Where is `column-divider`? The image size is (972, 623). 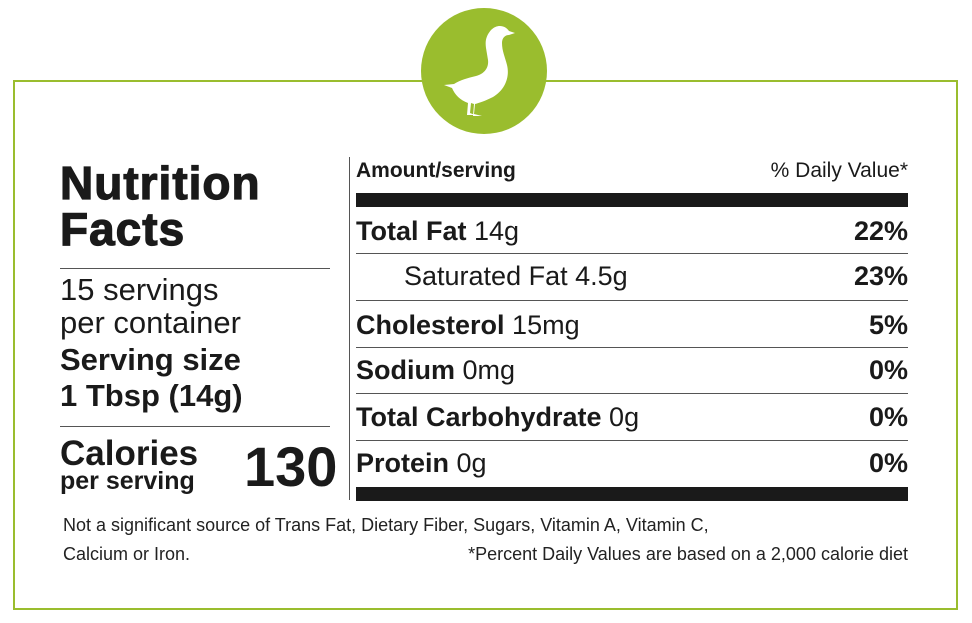 column-divider is located at coordinates (349, 328).